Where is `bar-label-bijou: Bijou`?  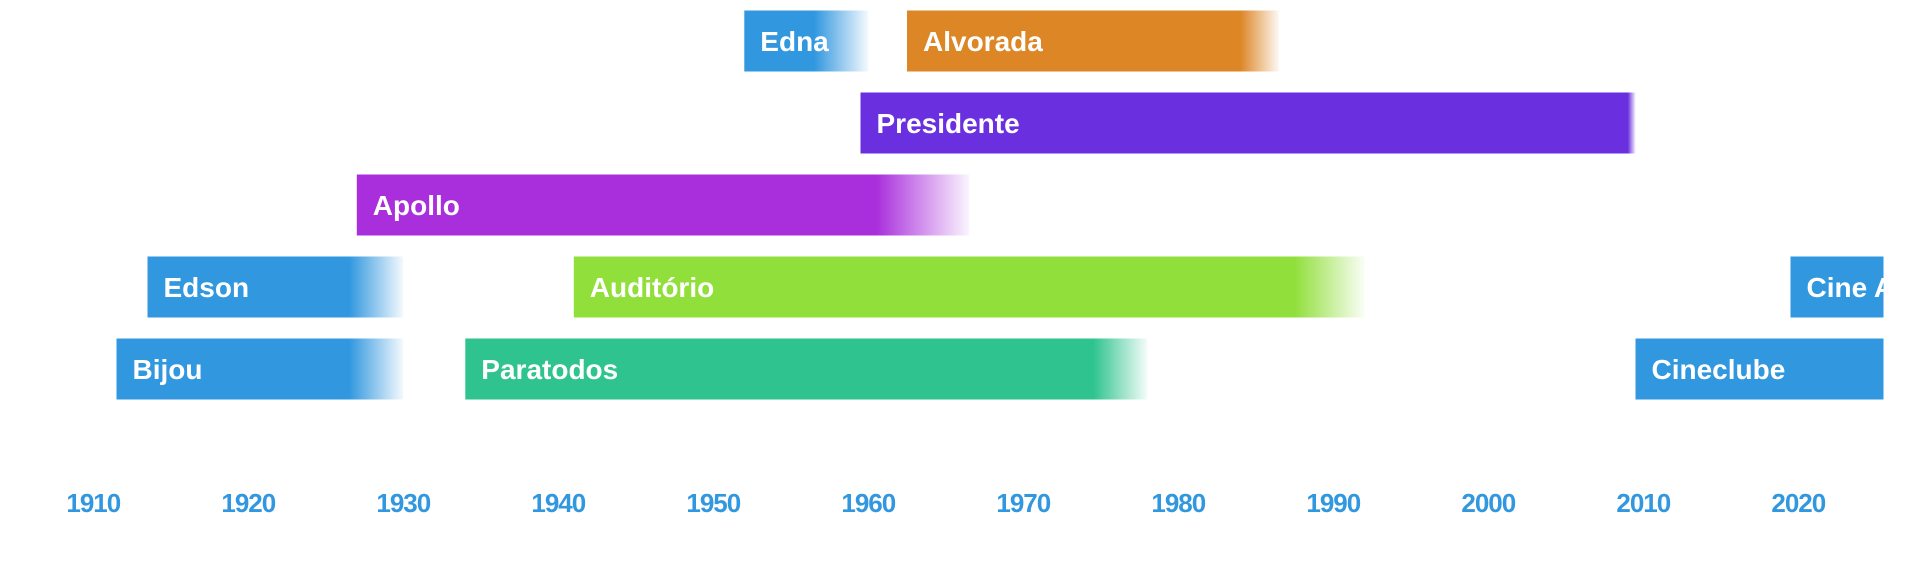 bar-label-bijou: Bijou is located at coordinates (168, 369).